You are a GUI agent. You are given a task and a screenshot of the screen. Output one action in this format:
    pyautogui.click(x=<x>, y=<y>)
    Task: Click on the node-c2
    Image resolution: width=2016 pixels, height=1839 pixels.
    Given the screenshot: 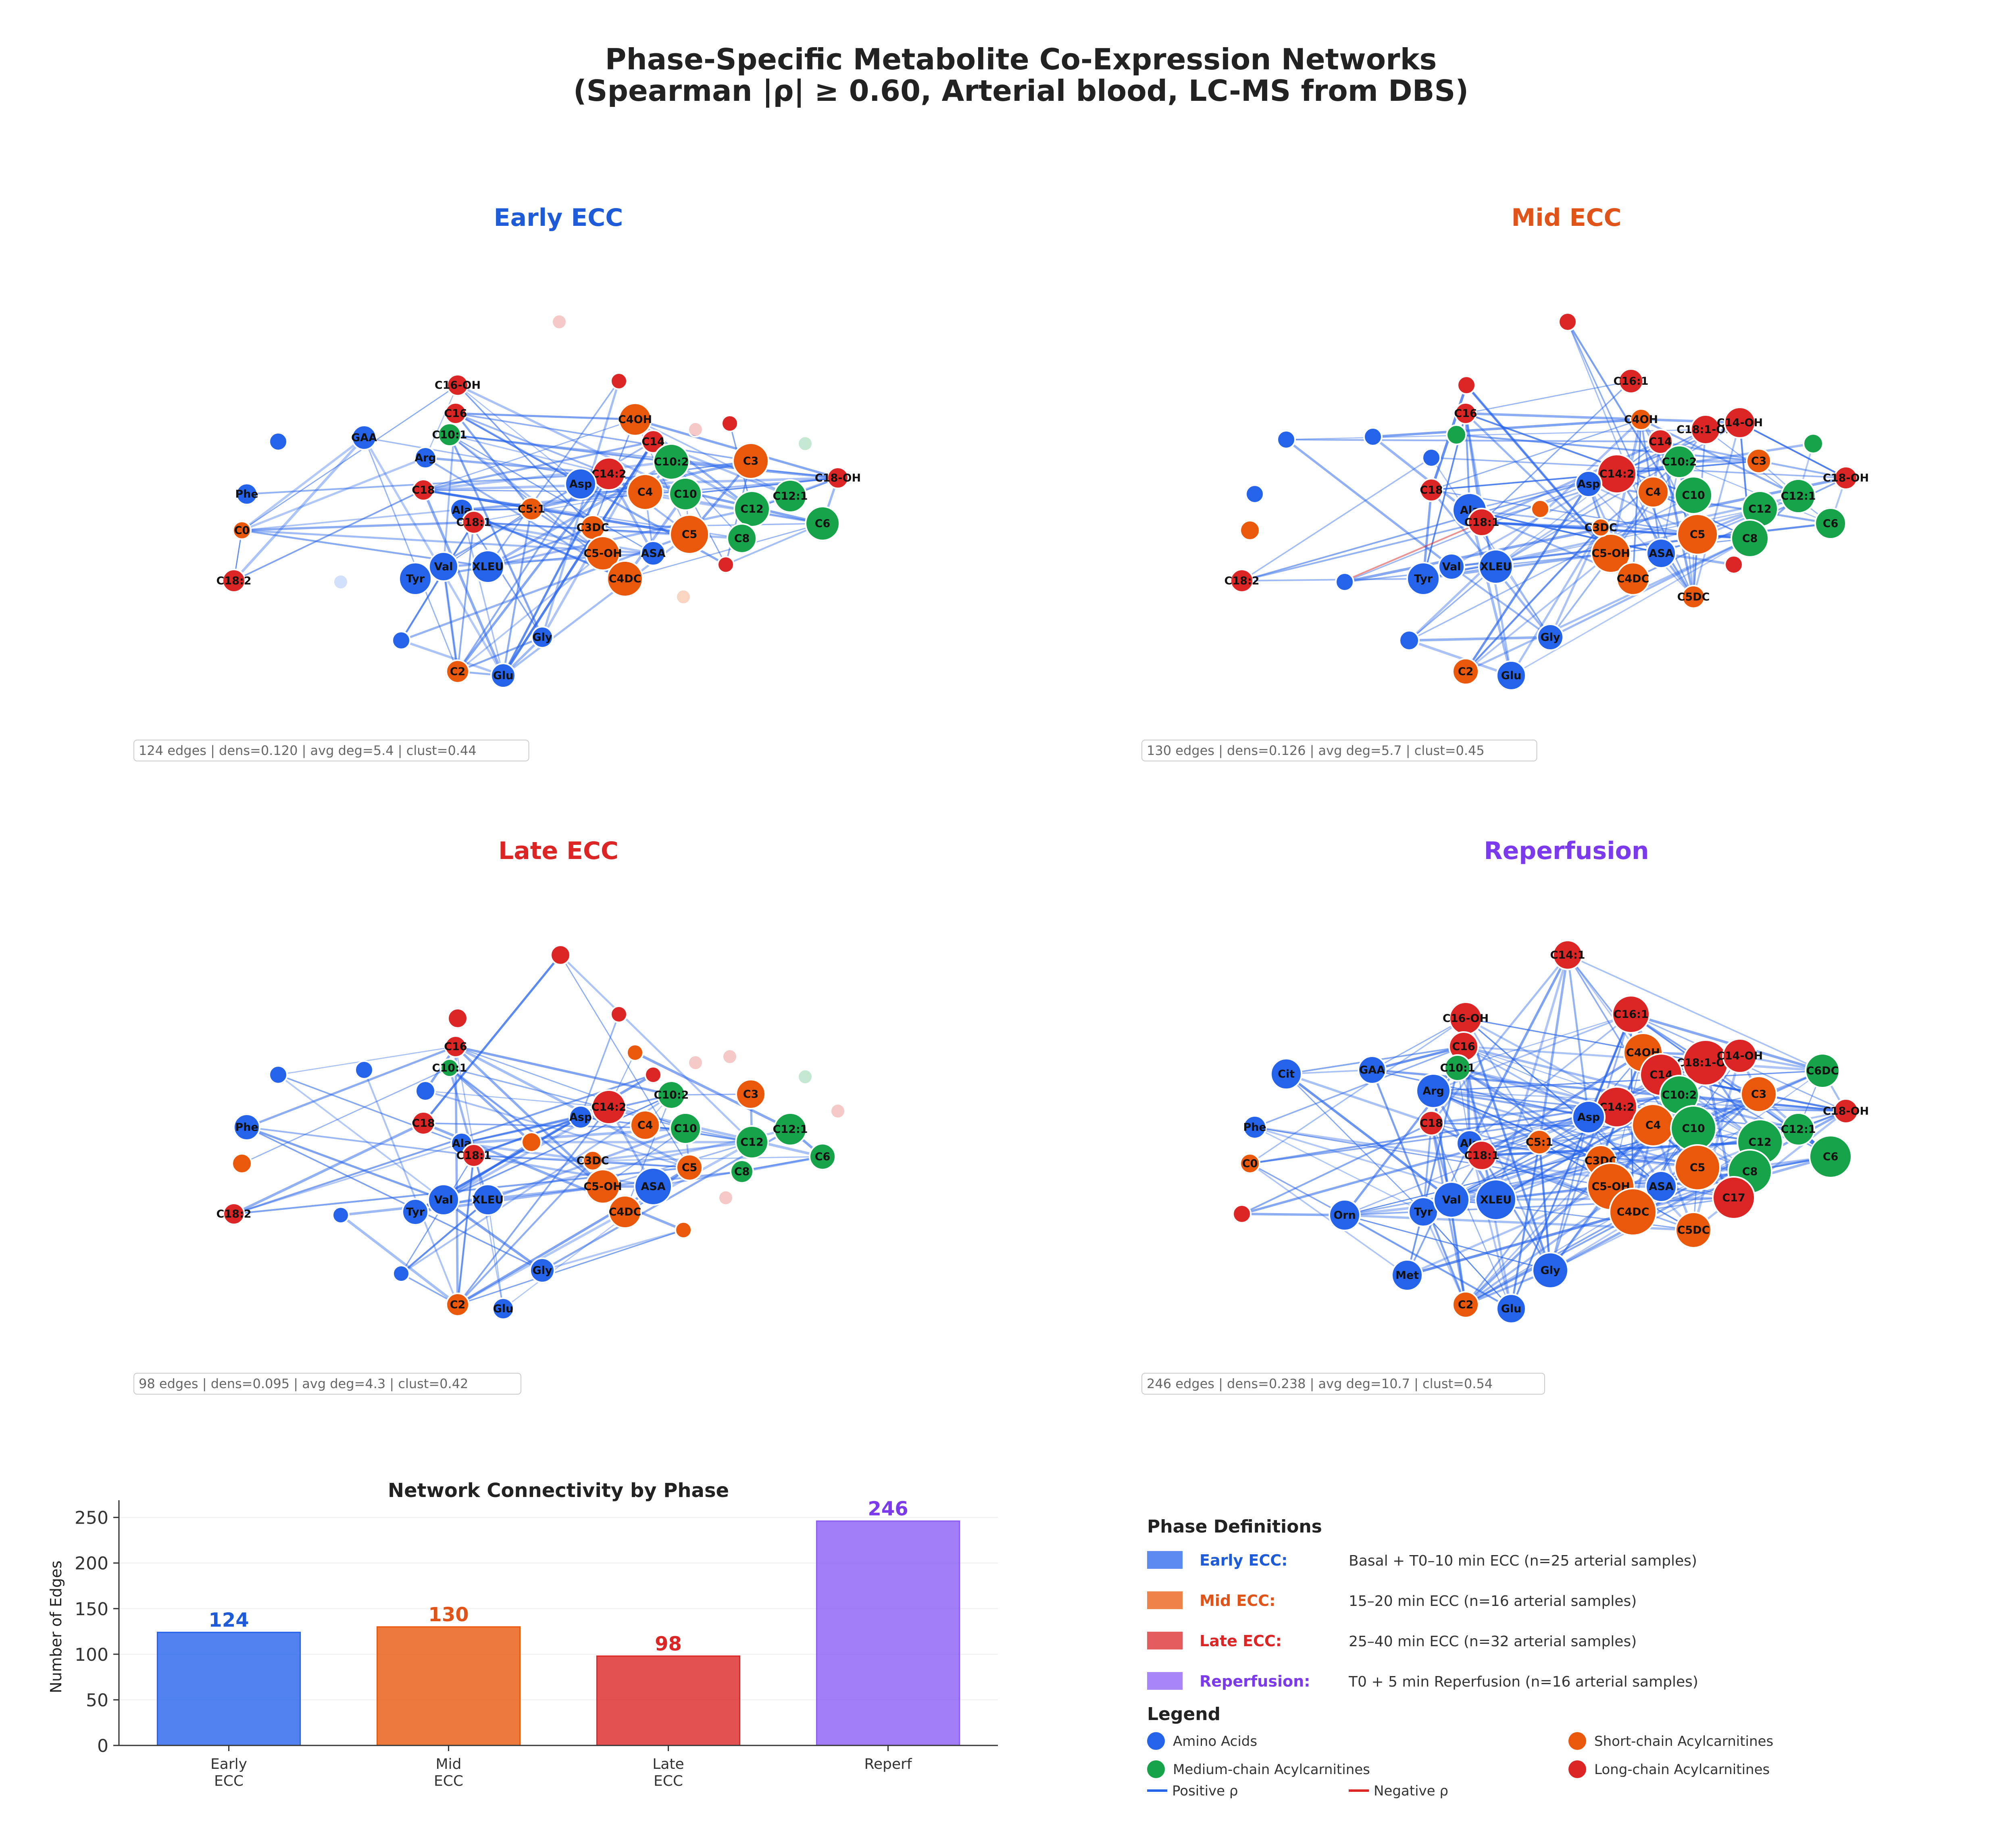 What is the action you would take?
    pyautogui.click(x=1465, y=671)
    